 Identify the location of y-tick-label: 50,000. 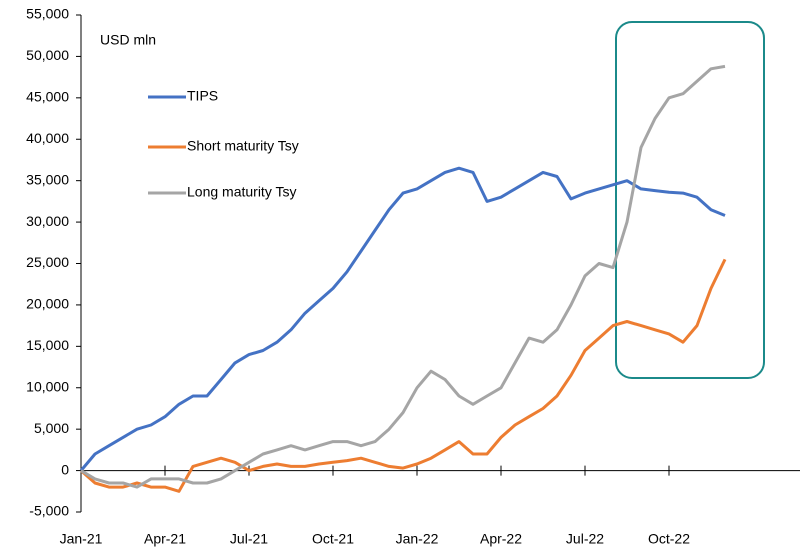
(47, 55).